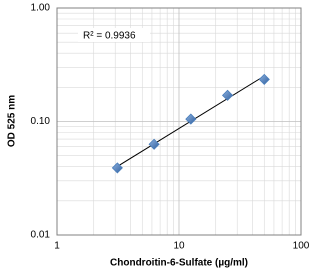 Image resolution: width=320 pixels, height=273 pixels. I want to click on x-axis-label: Chondroitin-6-Sulfate (µg/ml), so click(179, 263).